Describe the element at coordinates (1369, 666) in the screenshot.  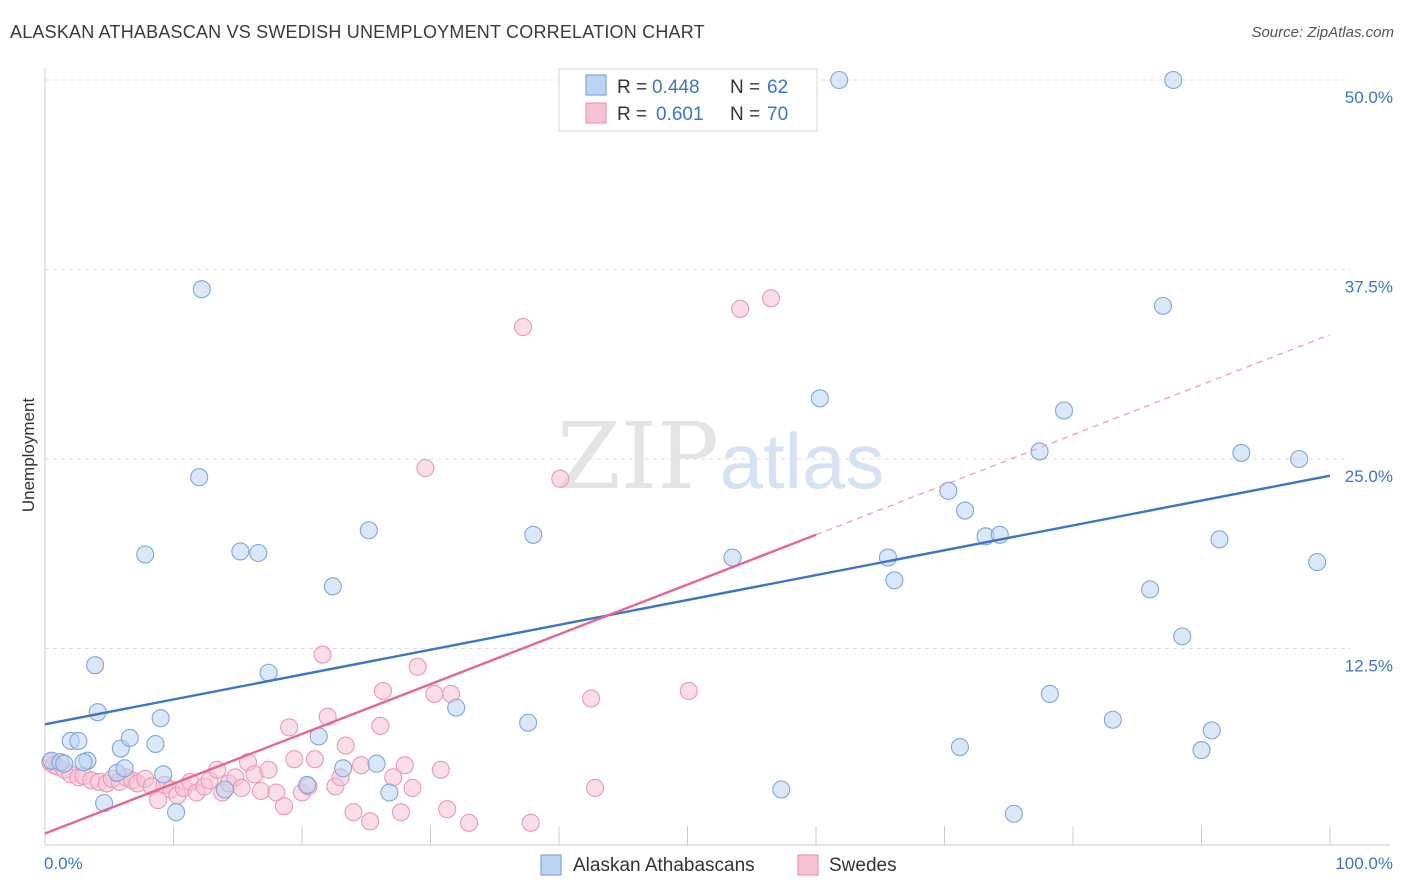
I see `y-tick-label: 12.5%` at that location.